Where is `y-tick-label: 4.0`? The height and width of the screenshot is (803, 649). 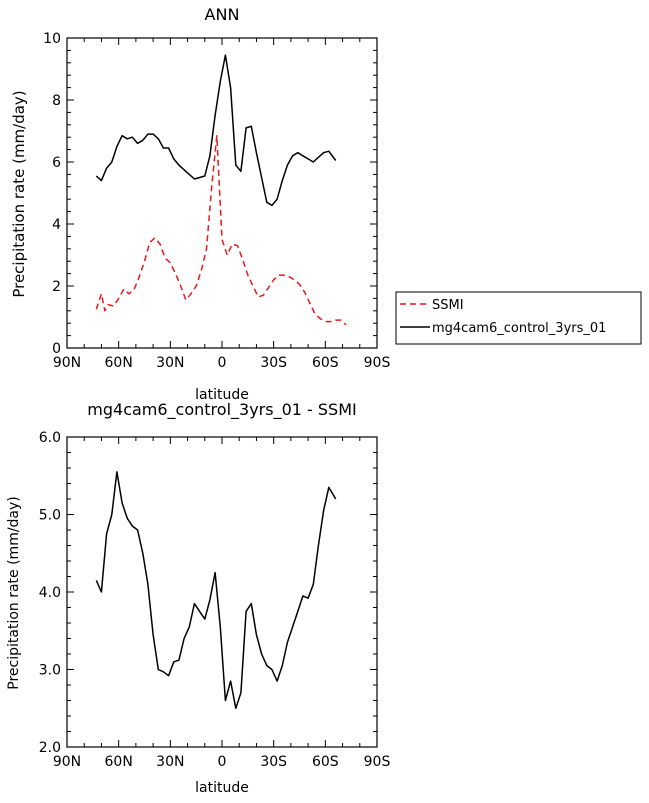 y-tick-label: 4.0 is located at coordinates (50, 593).